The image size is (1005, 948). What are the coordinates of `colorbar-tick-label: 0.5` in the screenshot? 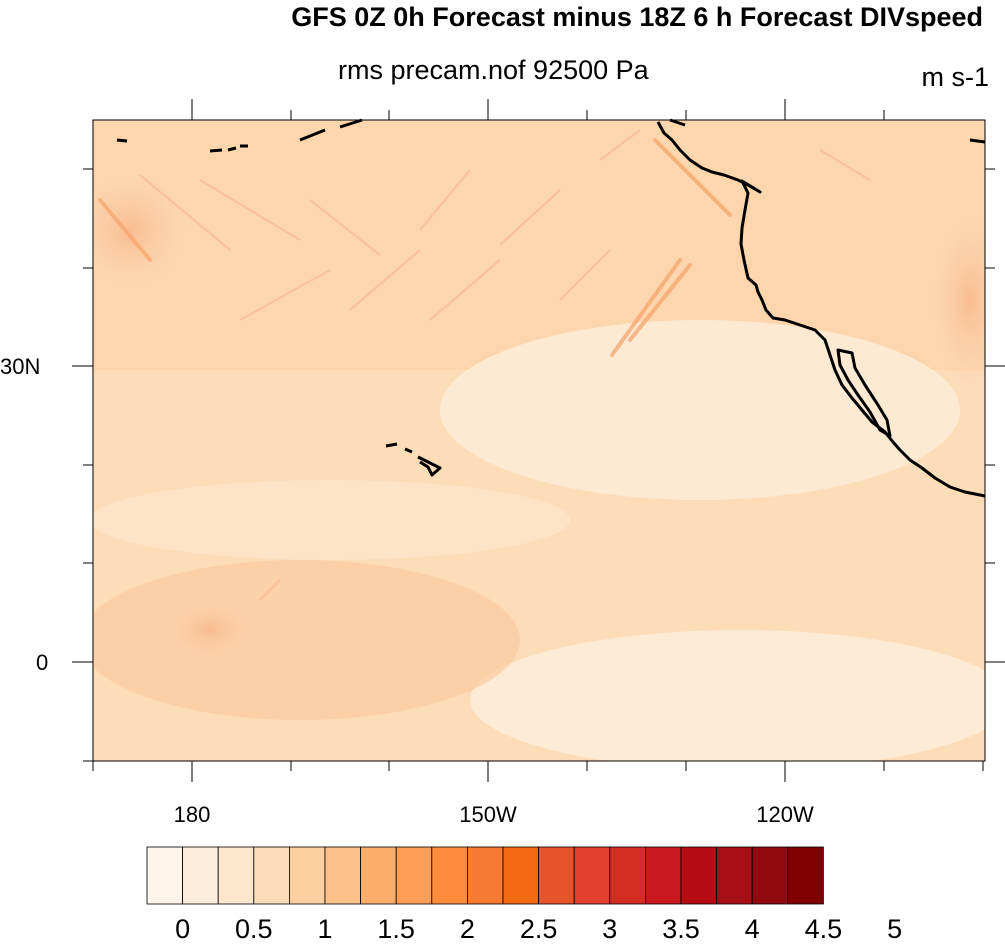 It's located at (254, 929).